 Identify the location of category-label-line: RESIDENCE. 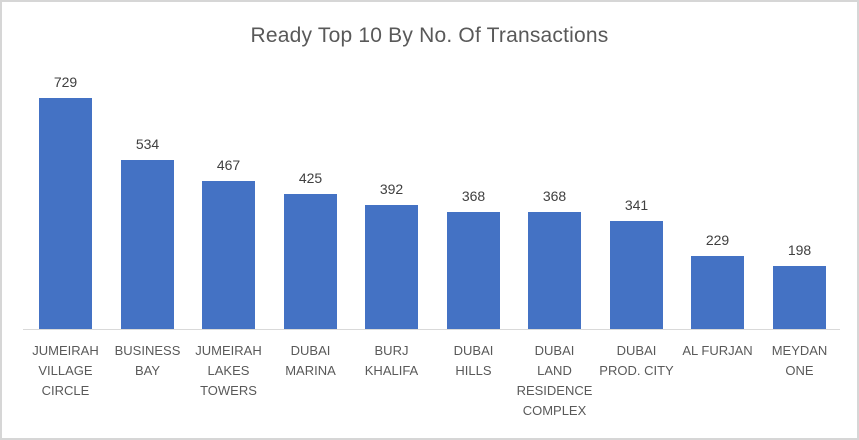
(554, 390).